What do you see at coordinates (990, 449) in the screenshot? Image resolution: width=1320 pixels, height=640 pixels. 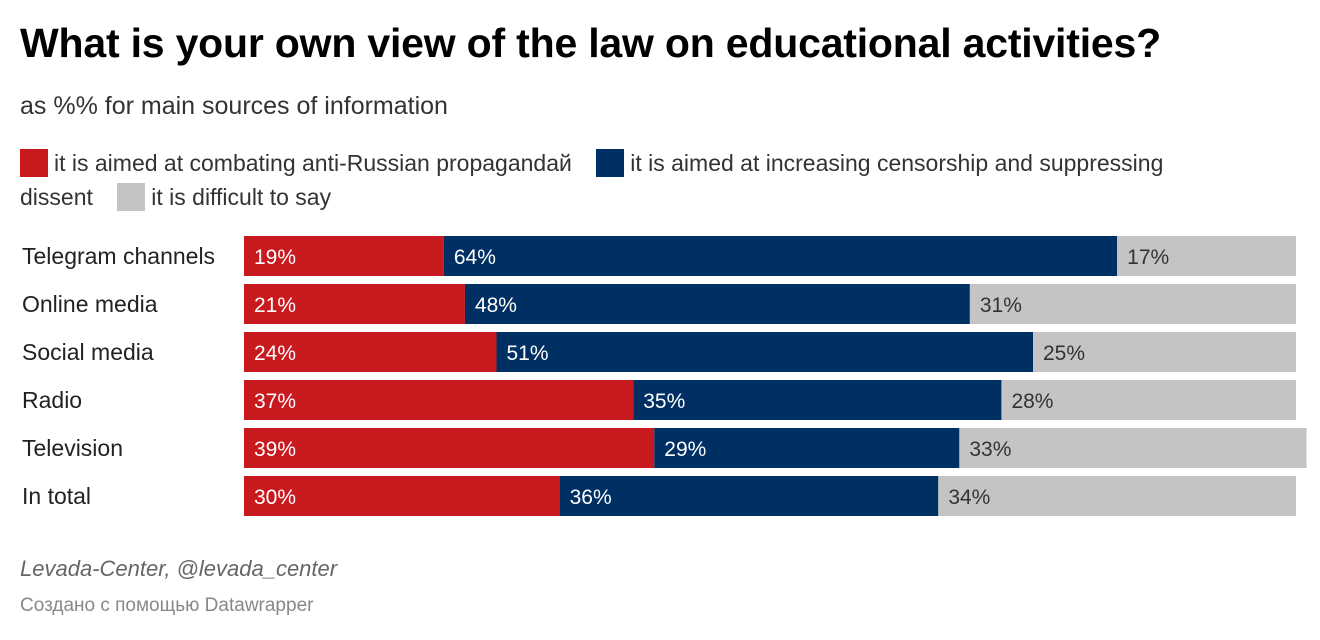 I see `value-label-difficult: 33%` at bounding box center [990, 449].